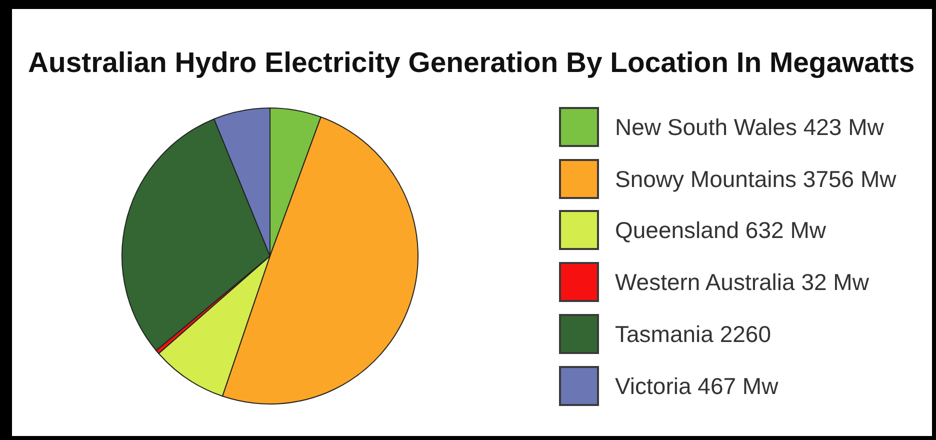  Describe the element at coordinates (742, 282) in the screenshot. I see `legend-label: Western Australia 32 Mw` at that location.